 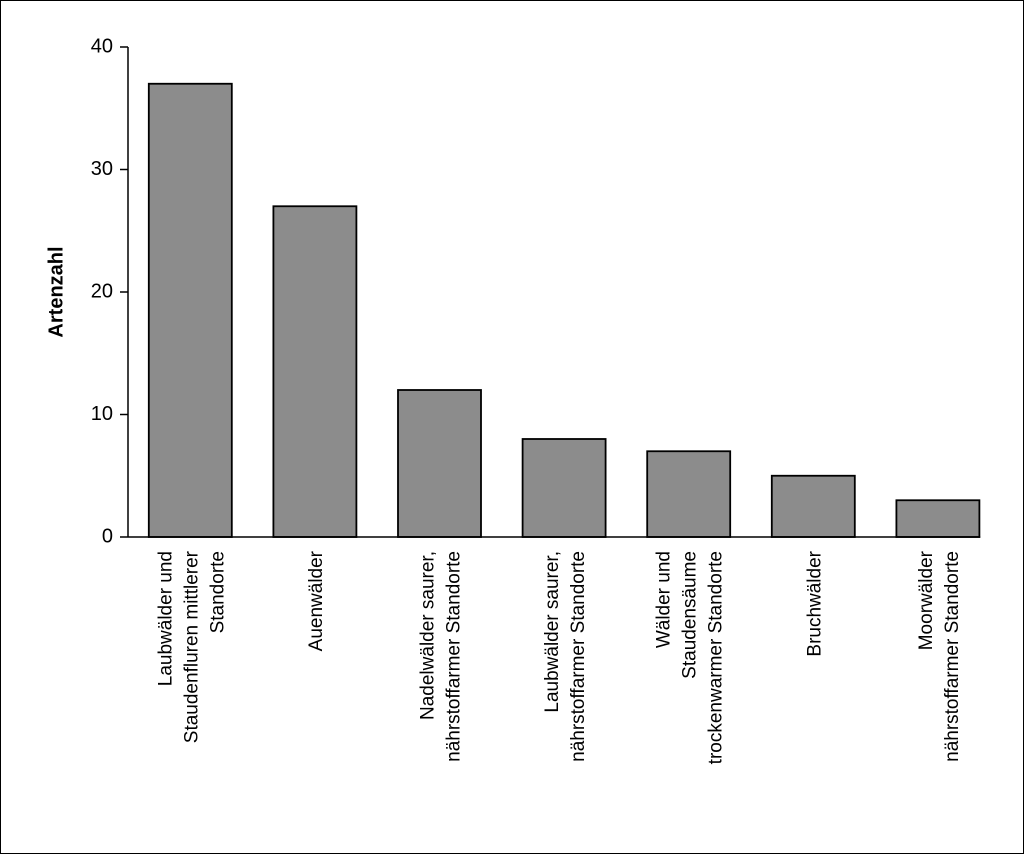 What do you see at coordinates (217, 592) in the screenshot?
I see `x-tick-label-line: Standorte` at bounding box center [217, 592].